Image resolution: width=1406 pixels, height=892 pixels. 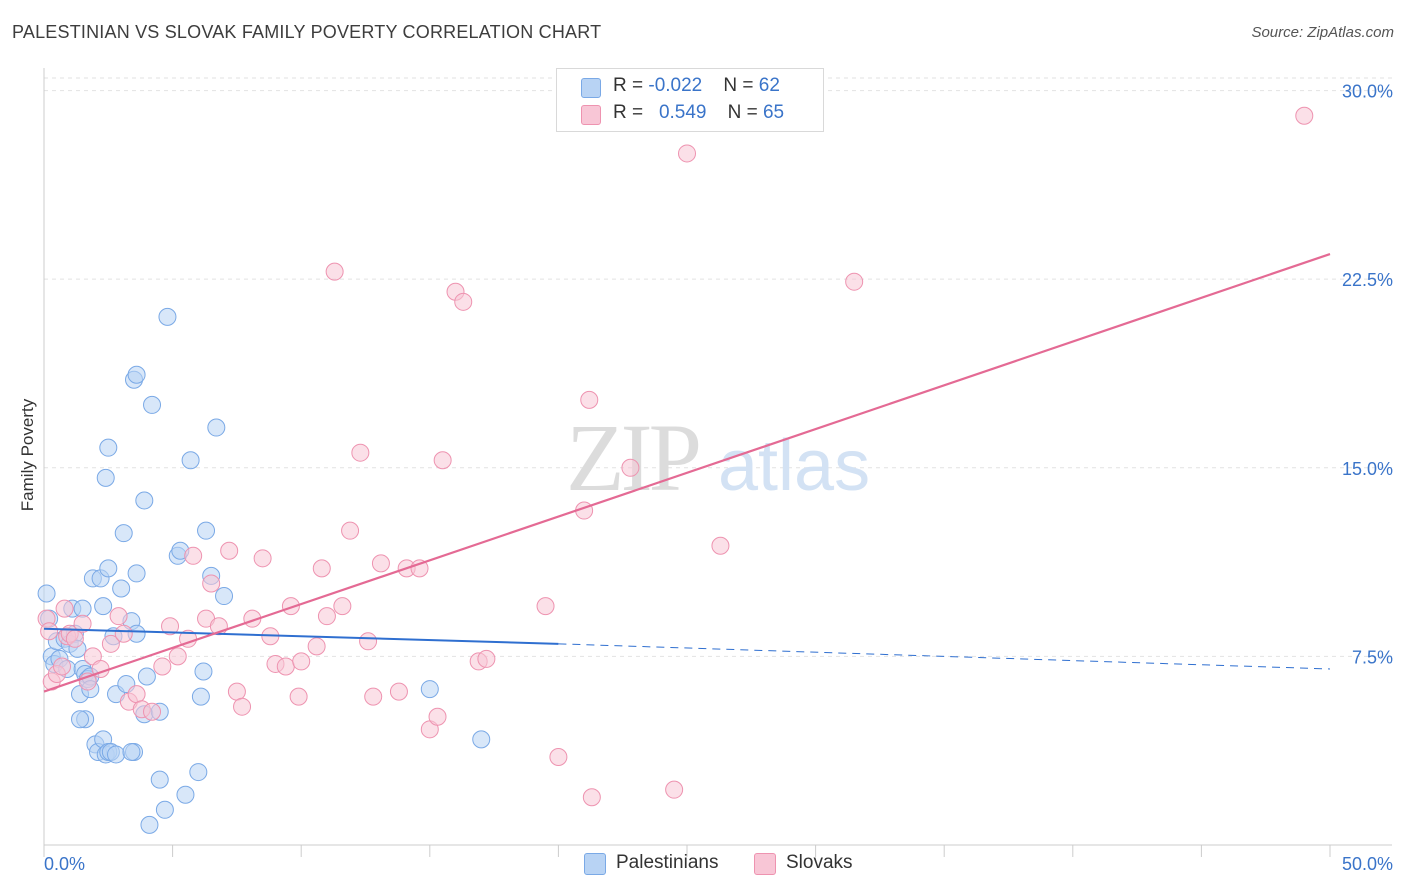 I want to click on watermark-zip: ZIP, so click(x=632, y=457).